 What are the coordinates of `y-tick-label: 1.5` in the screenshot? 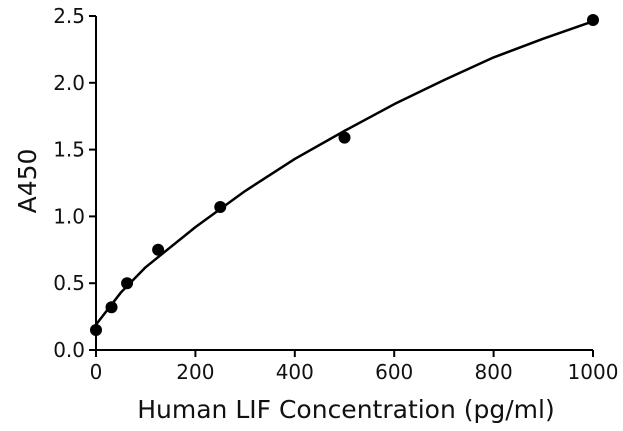 It's located at (69, 150).